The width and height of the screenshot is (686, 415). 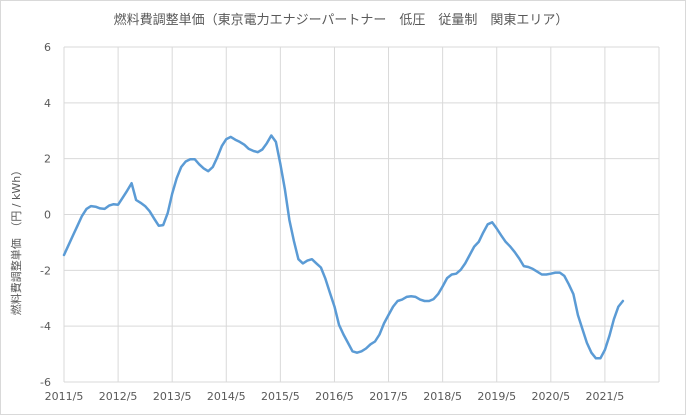 I want to click on chart-title: 燃料費調整単価（東京電力エナジーパートナー 低圧 従量制 関東エリア）, so click(x=341, y=20).